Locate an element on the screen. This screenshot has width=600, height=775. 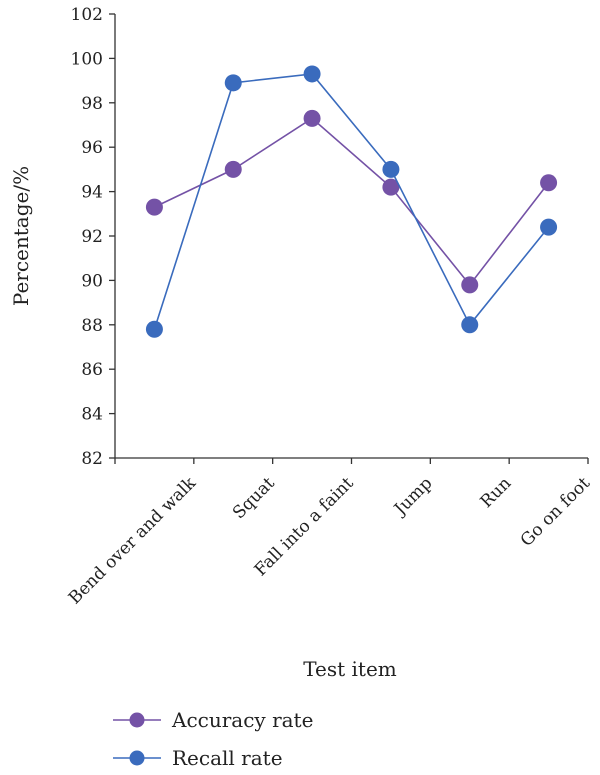
y-tick-label: 102 is located at coordinates (87, 15).